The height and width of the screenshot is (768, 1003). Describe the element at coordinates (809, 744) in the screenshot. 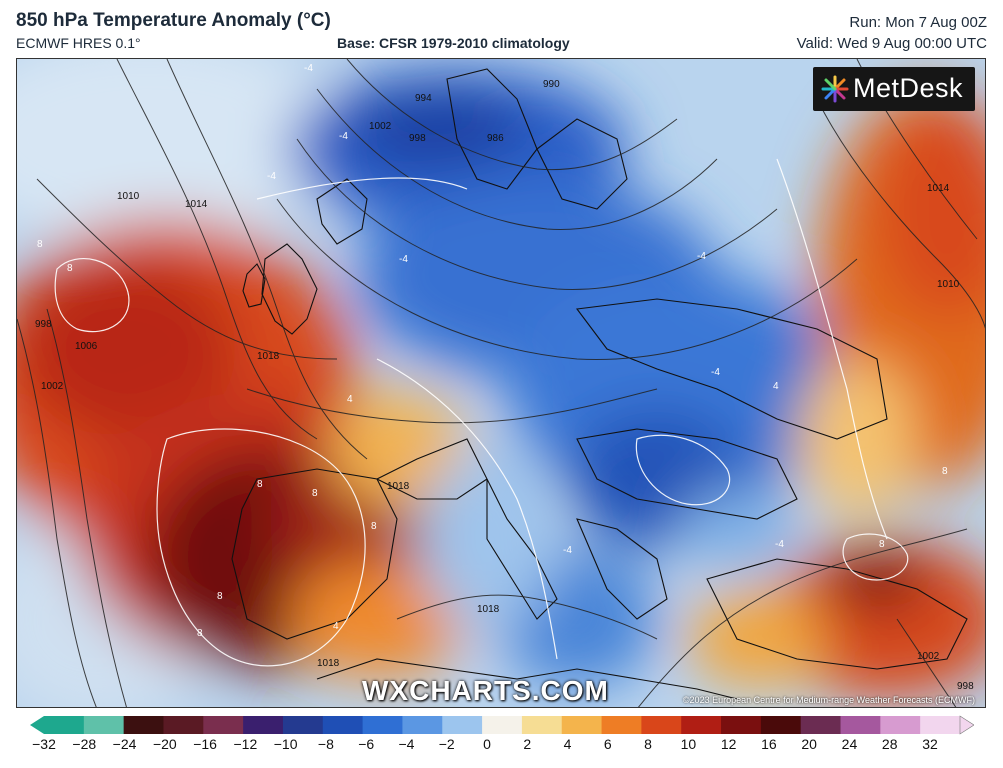

I see `colorbar-tick-label: 20` at that location.